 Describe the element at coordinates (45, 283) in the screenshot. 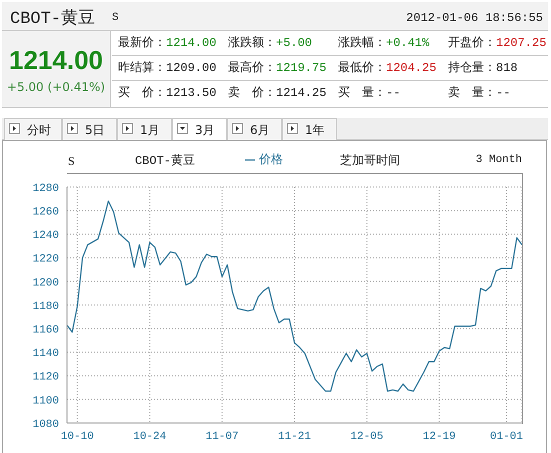

I see `y-tick-label: 1200` at that location.